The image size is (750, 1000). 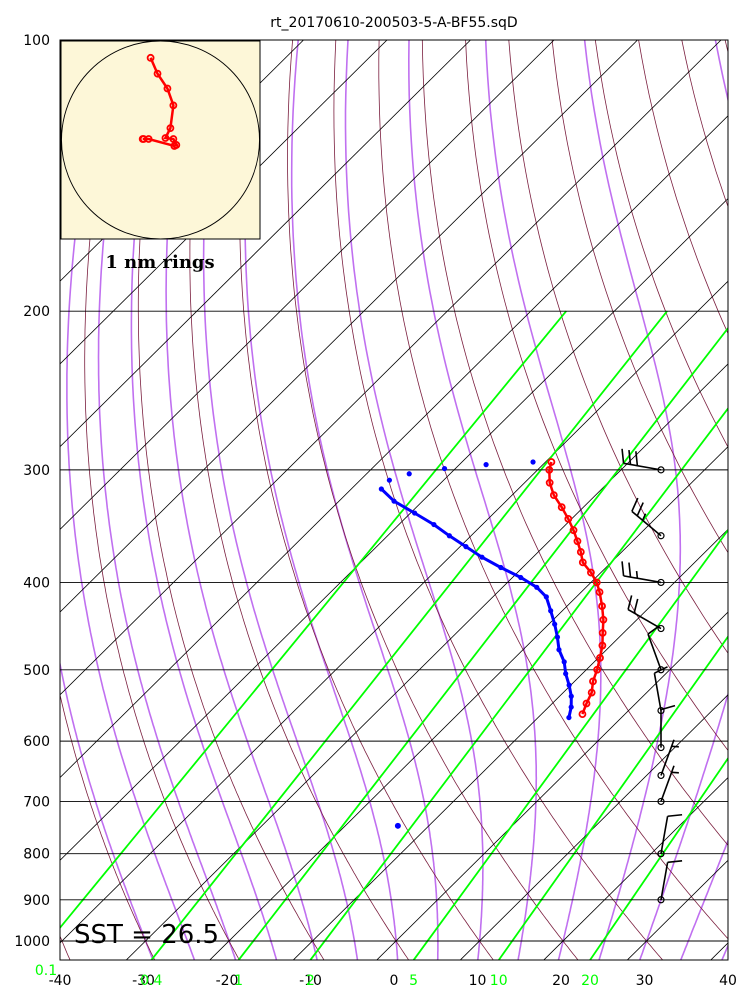 What do you see at coordinates (159, 262) in the screenshot?
I see `hodograph-label: 1 nm rings` at bounding box center [159, 262].